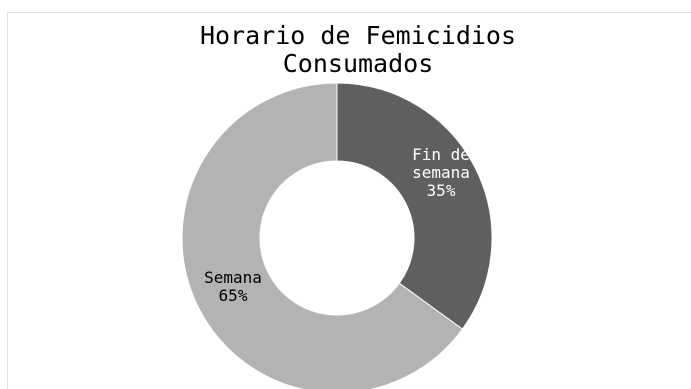  I want to click on slice-label-2: Semana 65%, so click(233, 286).